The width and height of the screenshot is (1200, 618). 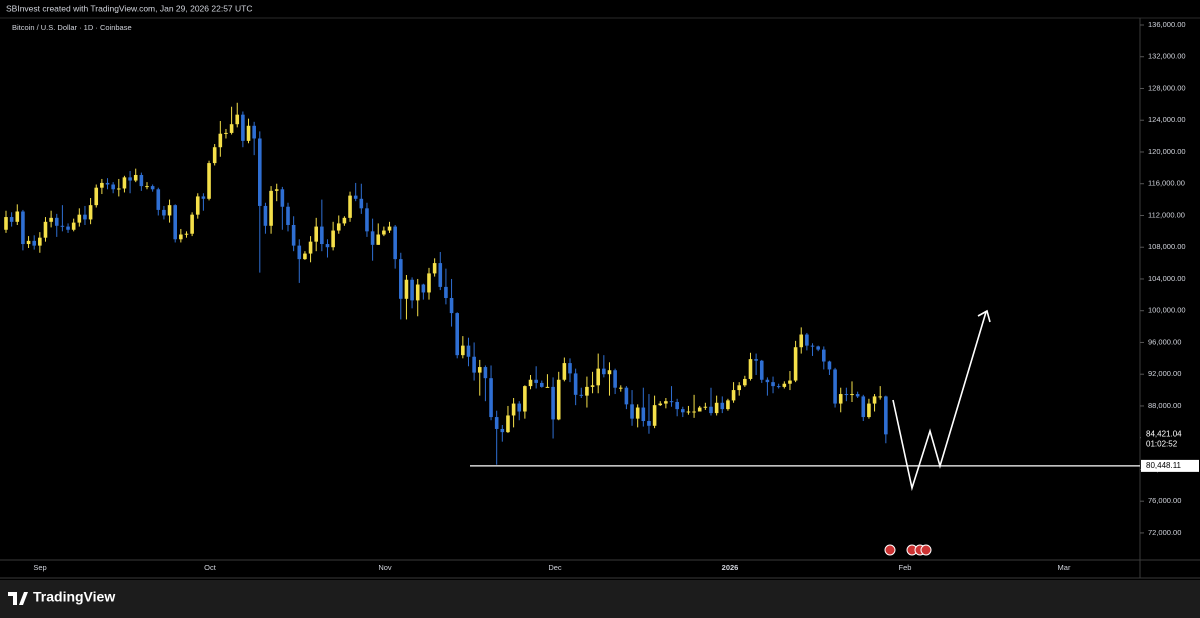 I want to click on last-price-box, so click(x=1170, y=439).